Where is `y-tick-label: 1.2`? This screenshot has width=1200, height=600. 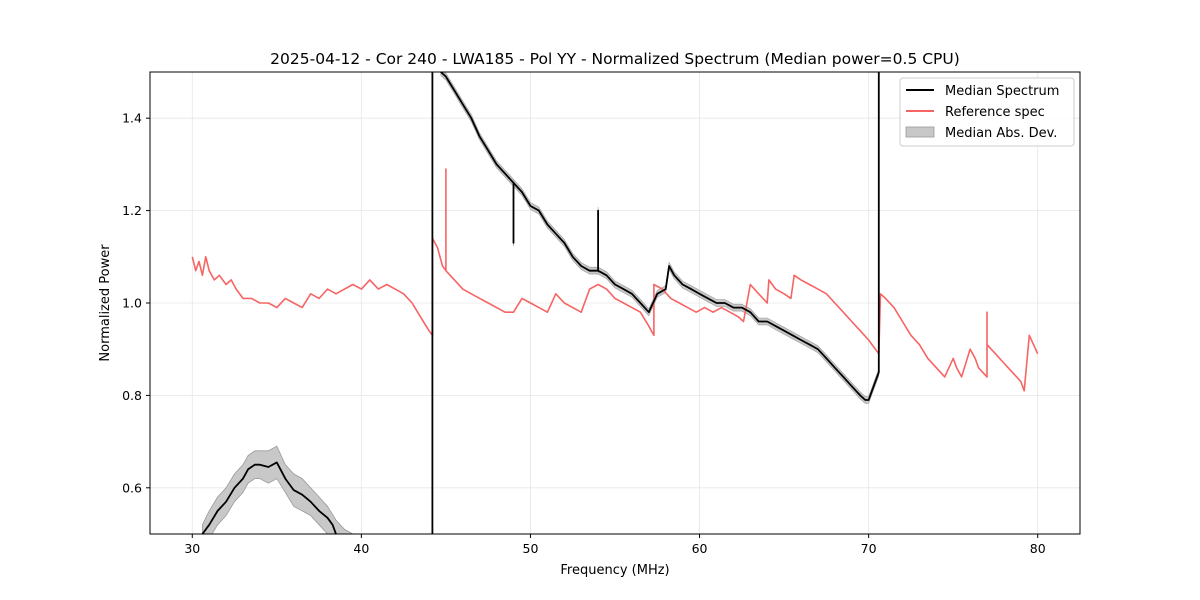
y-tick-label: 1.2 is located at coordinates (132, 210).